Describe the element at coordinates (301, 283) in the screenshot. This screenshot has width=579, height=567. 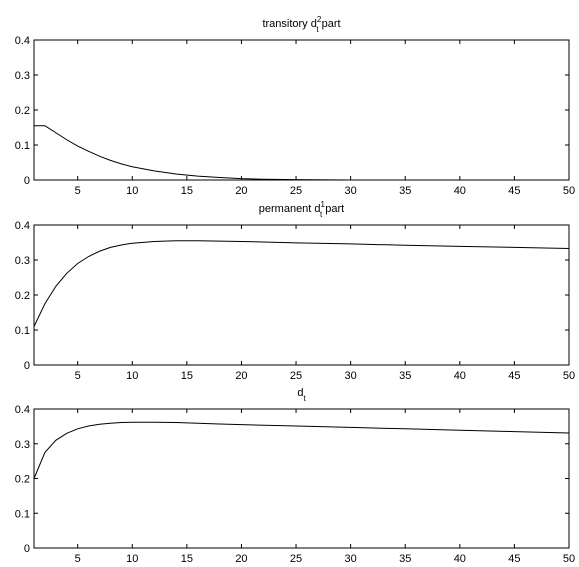
I see `permanent-series-line` at that location.